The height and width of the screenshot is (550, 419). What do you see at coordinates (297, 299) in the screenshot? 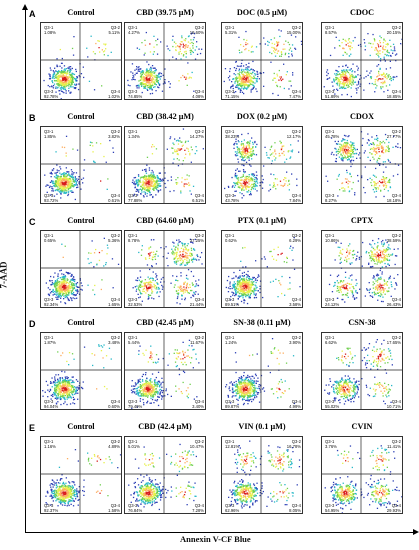
I see `quadrant-name: Q3-4` at bounding box center [297, 299].